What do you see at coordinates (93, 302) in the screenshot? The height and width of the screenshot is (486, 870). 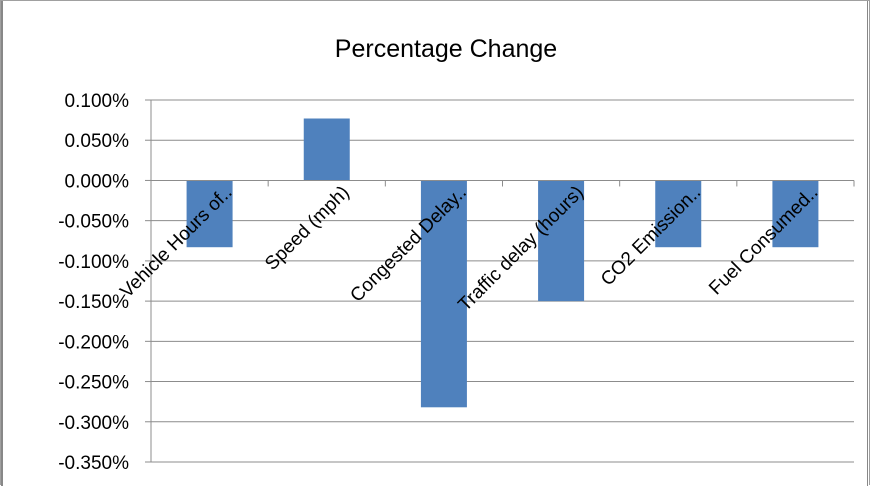 I see `y-tick-label: -0.150%` at bounding box center [93, 302].